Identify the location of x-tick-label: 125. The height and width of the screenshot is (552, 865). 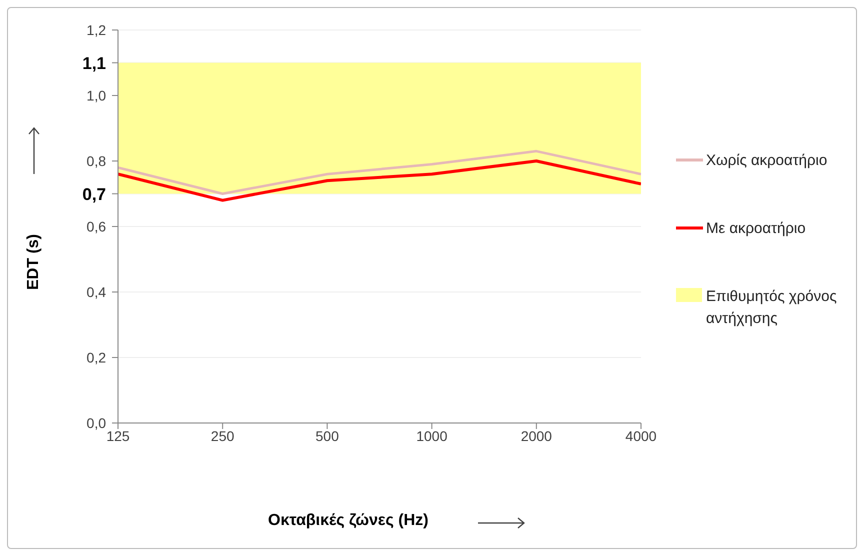
(118, 436).